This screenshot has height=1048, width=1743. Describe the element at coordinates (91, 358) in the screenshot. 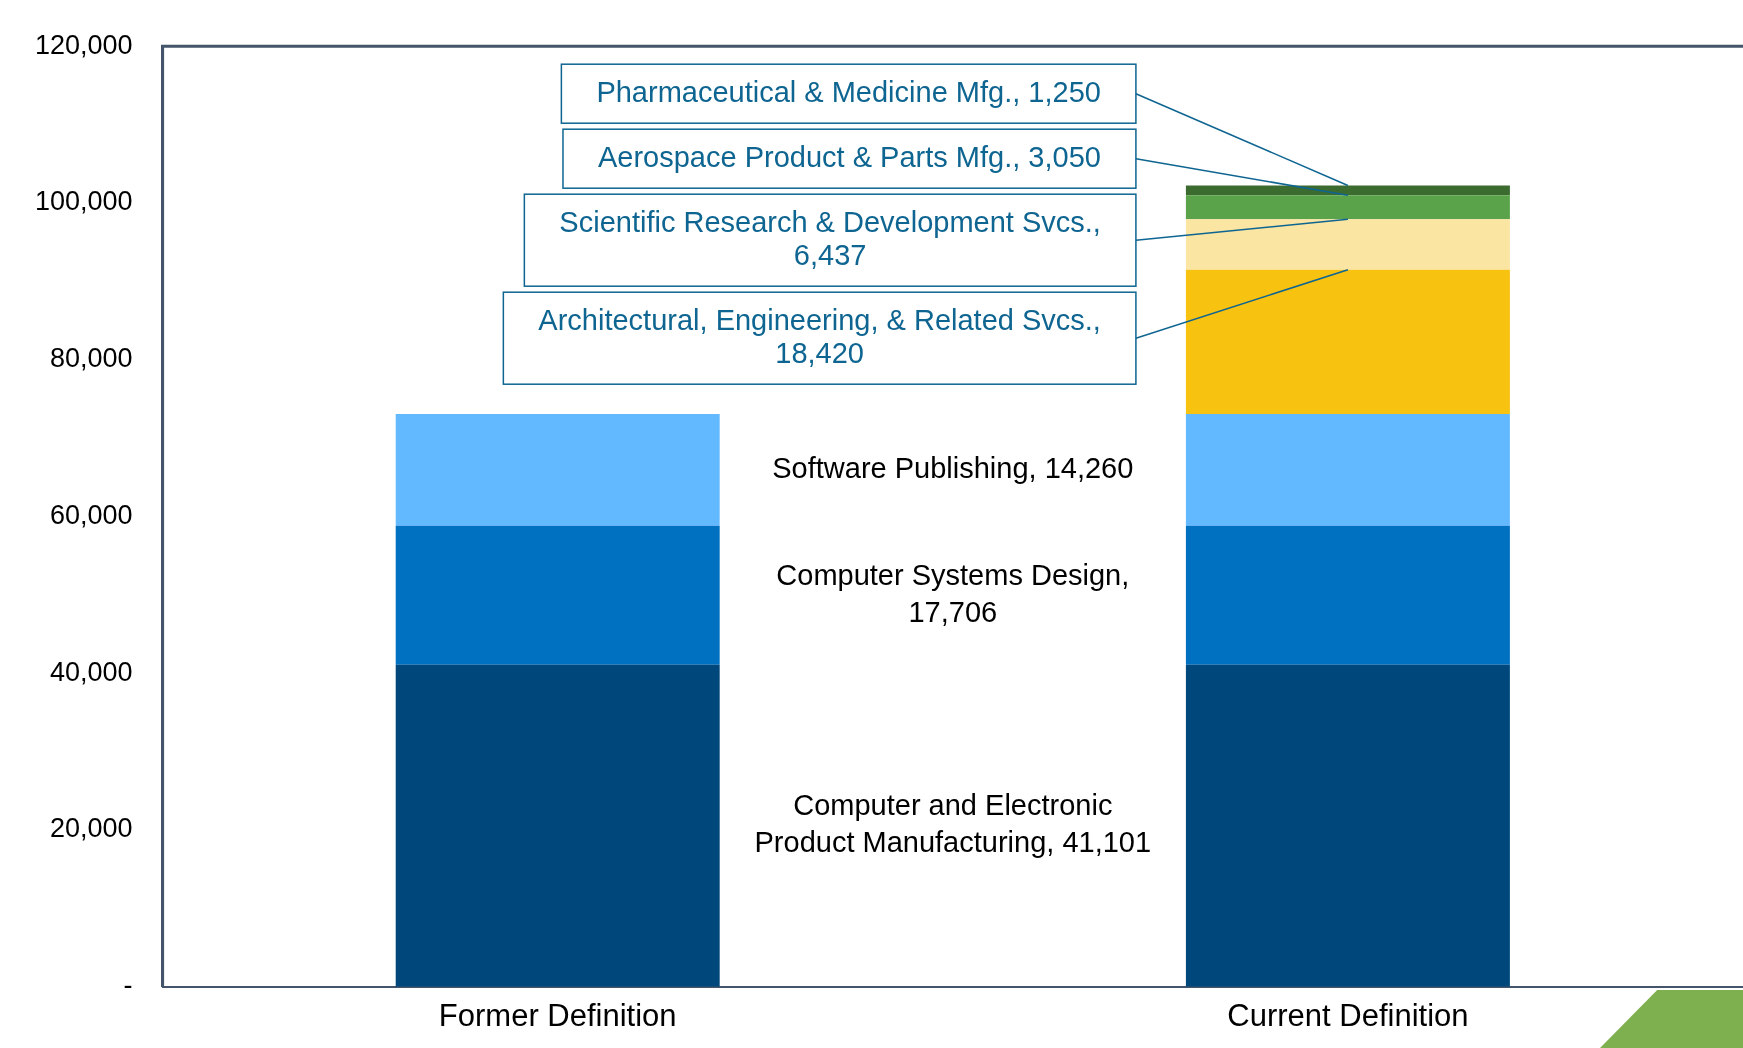

I see `y-tick-label: 80,000` at that location.